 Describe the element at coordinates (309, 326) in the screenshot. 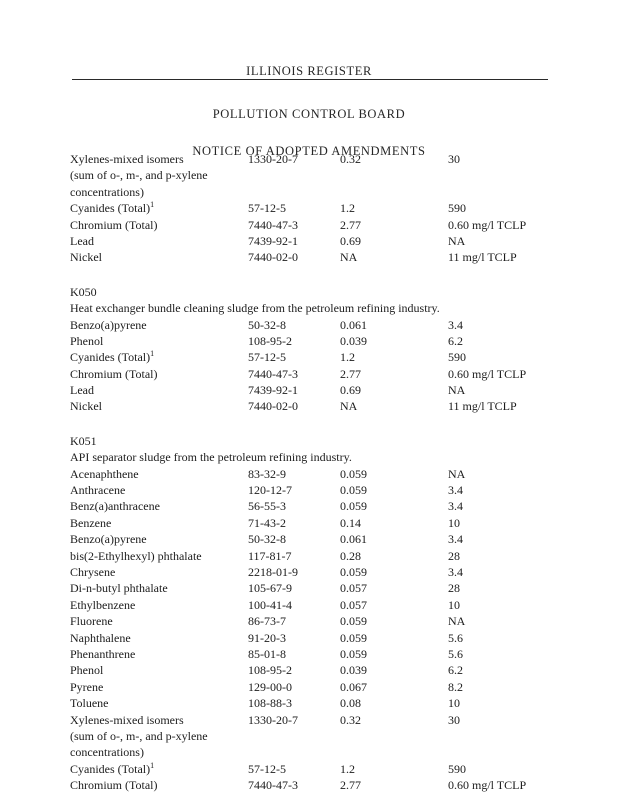

I see `table-row: Benzo(a)pyrene 50-32-8 0.061 3.4` at that location.